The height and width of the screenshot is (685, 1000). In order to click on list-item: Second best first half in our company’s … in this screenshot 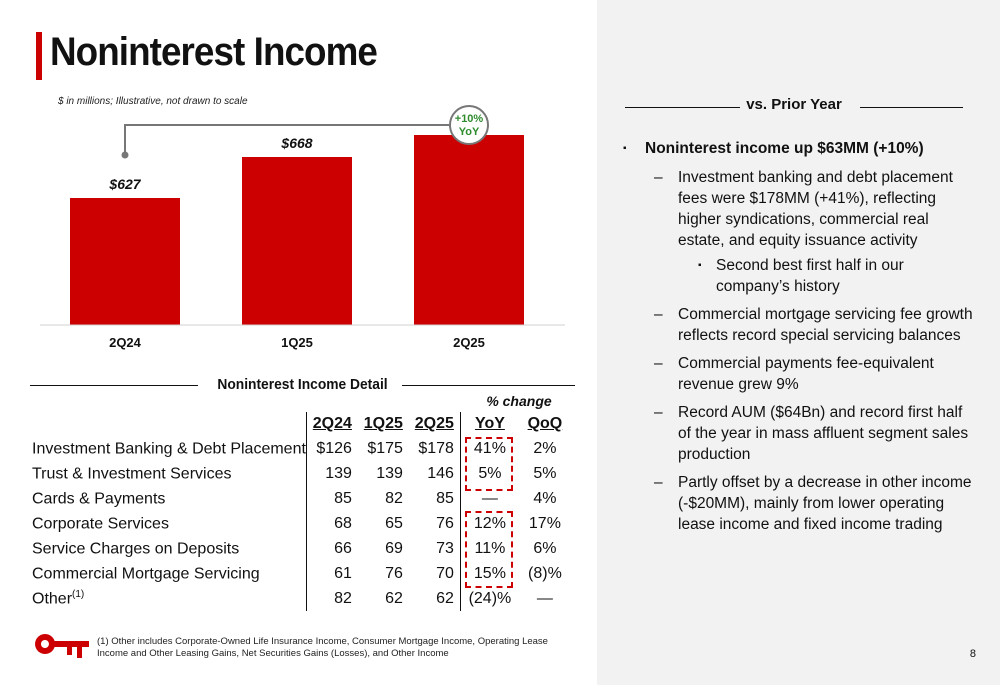, I will do `click(825, 276)`.